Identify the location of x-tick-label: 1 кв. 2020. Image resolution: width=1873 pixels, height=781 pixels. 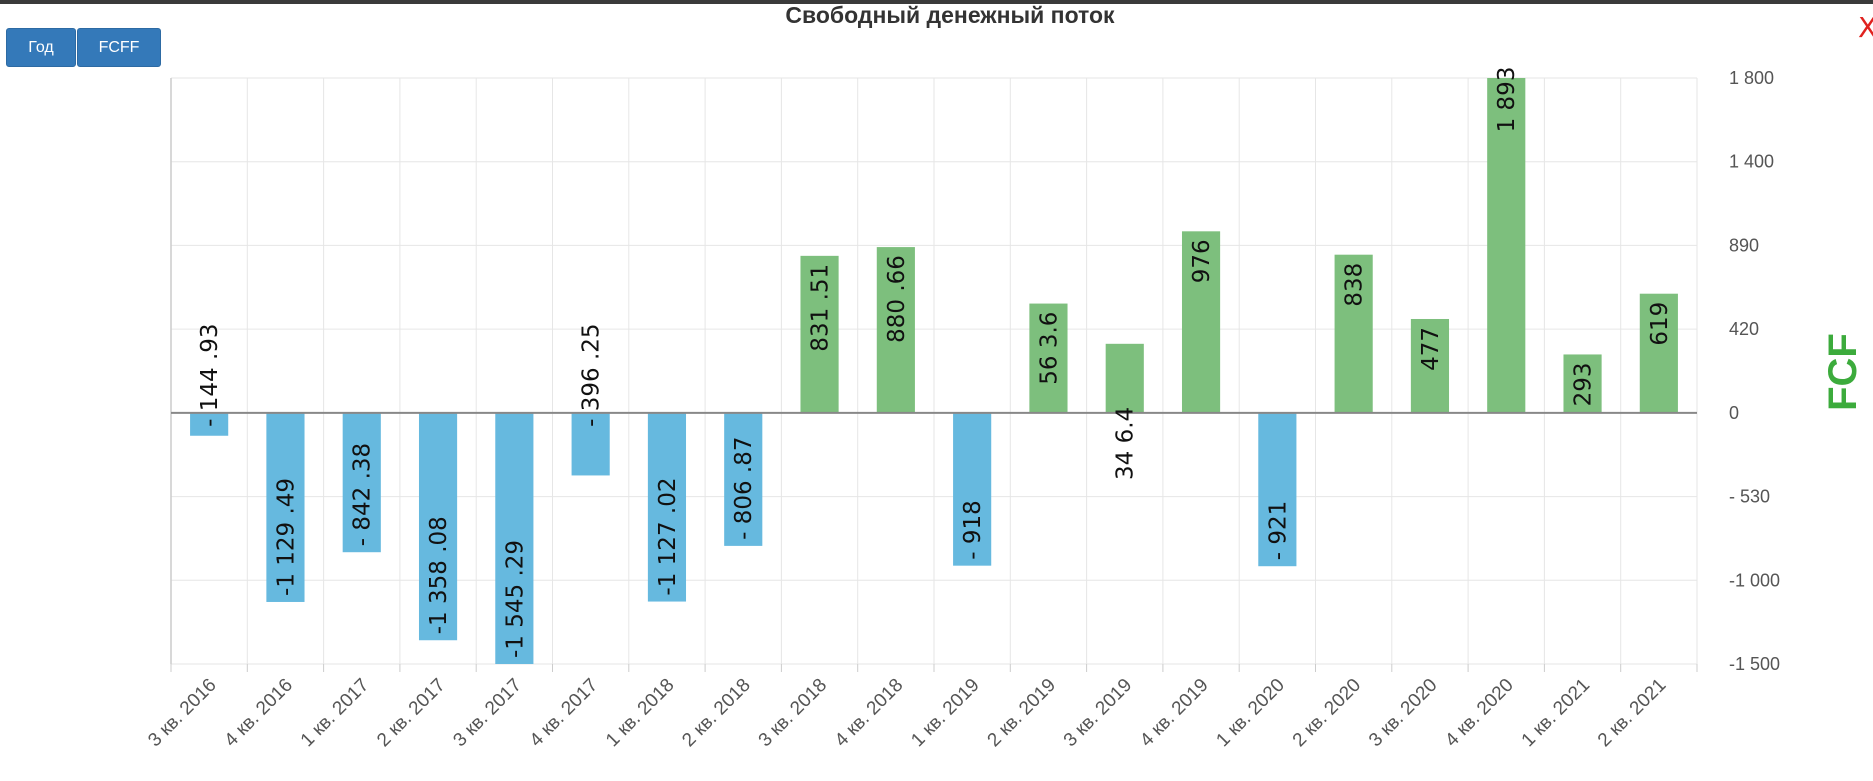
(1250, 713).